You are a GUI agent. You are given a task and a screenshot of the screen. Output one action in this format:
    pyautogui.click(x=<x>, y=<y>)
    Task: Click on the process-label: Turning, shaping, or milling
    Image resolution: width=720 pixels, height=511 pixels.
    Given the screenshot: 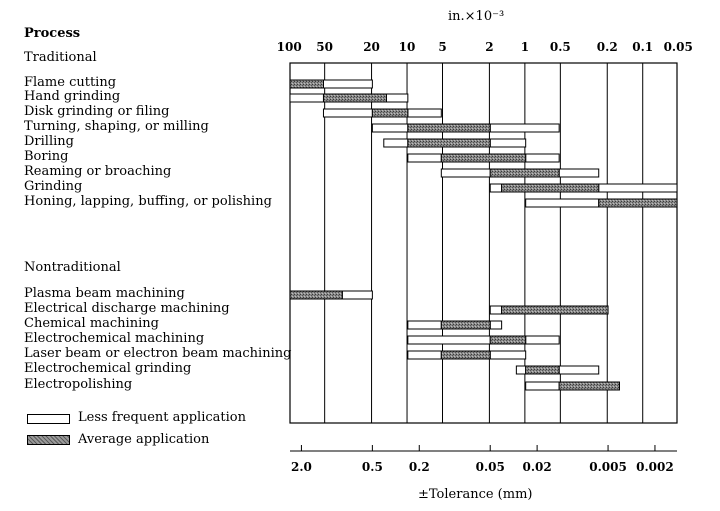 What is the action you would take?
    pyautogui.click(x=116, y=126)
    